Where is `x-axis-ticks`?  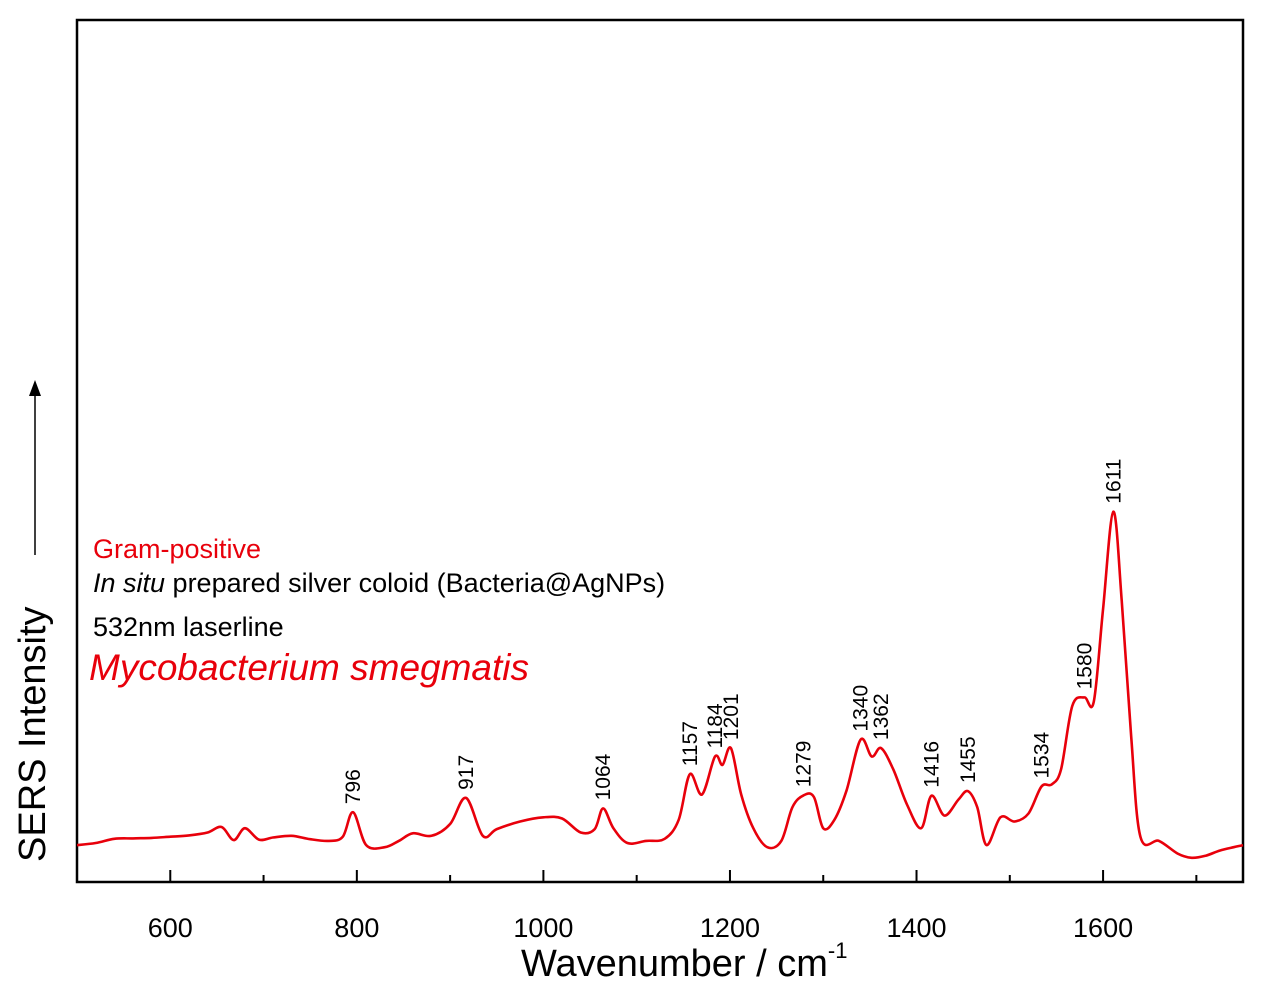 x-axis-ticks is located at coordinates (637, 876).